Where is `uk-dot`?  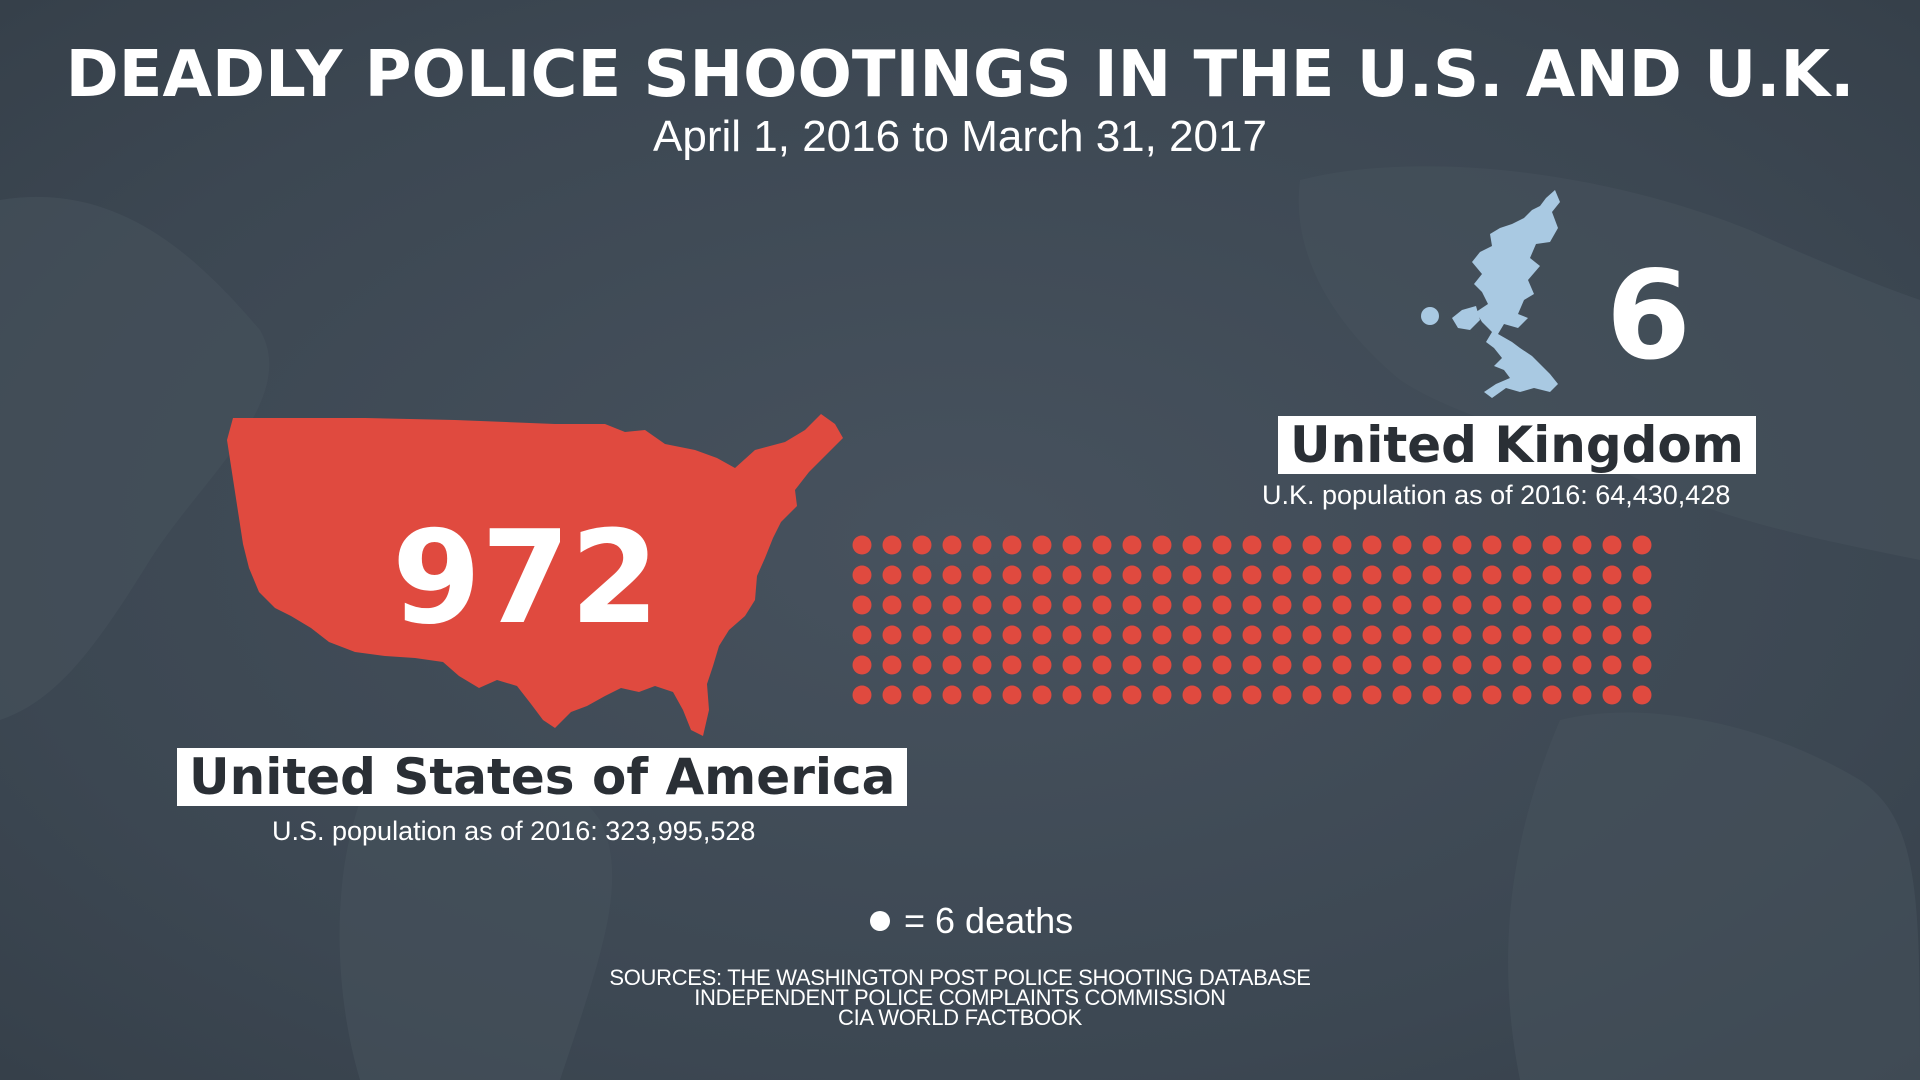
uk-dot is located at coordinates (1430, 316).